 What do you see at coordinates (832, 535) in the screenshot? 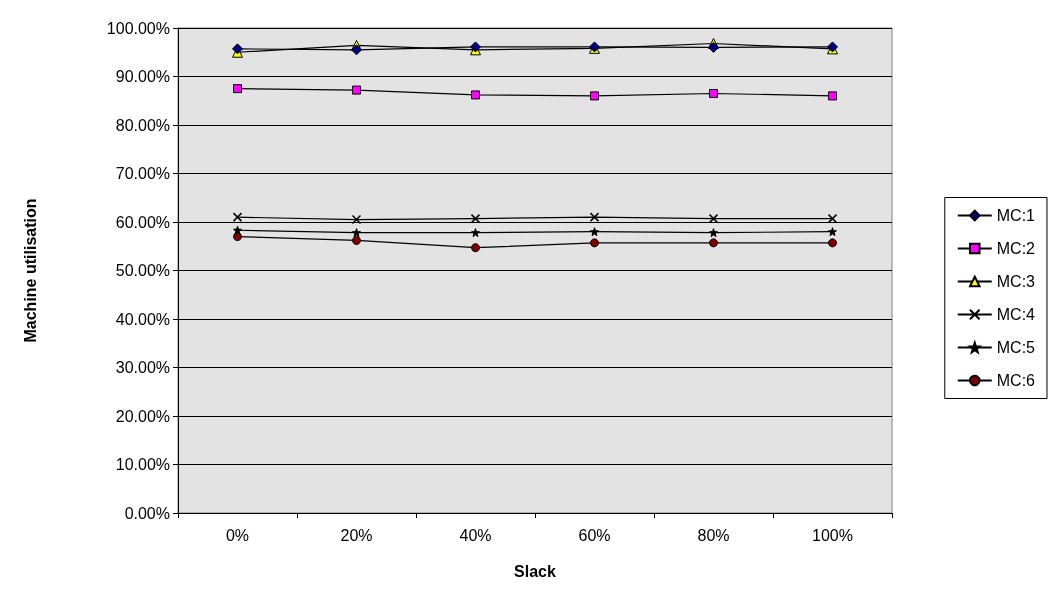
I see `x-tick-label: 100%` at bounding box center [832, 535].